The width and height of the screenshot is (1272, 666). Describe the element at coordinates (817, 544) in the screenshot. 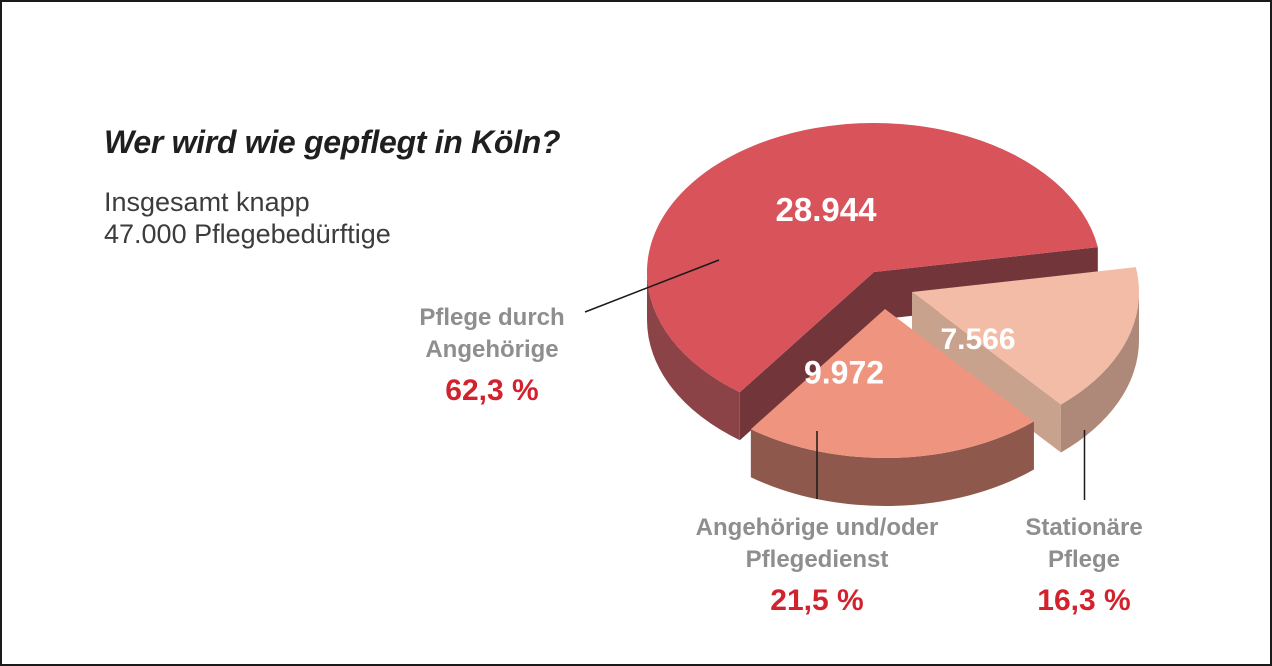

I see `callout-angehoerige-pflegedienst: Angehörige und/oder Pflegedienst` at that location.